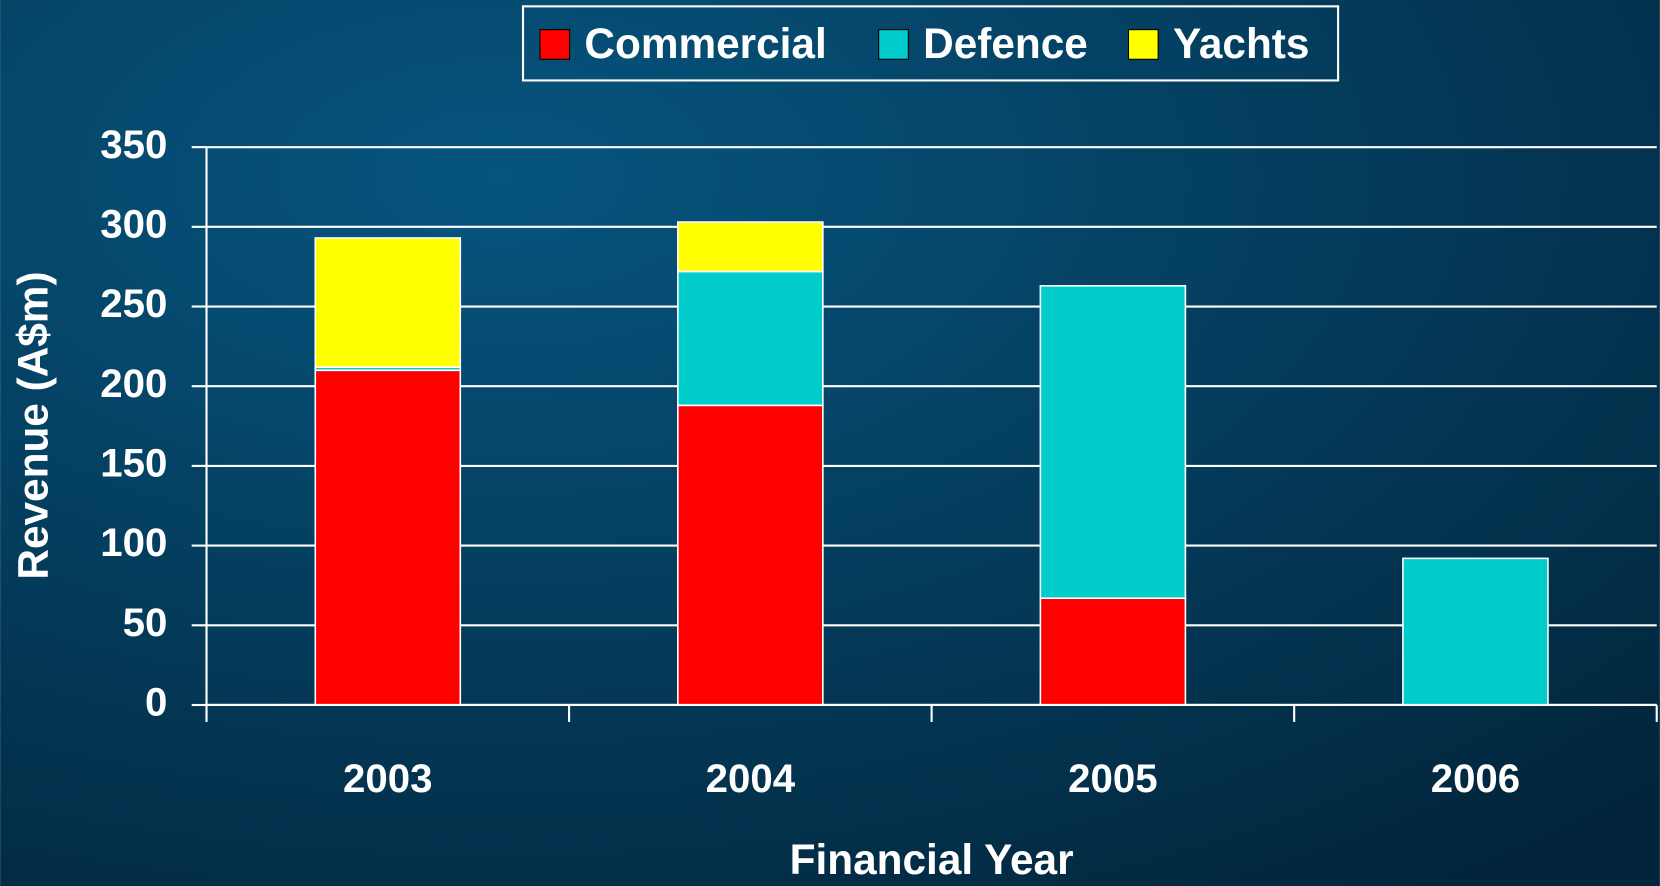 The height and width of the screenshot is (886, 1660). Describe the element at coordinates (156, 702) in the screenshot. I see `y-tick-label: 0` at that location.